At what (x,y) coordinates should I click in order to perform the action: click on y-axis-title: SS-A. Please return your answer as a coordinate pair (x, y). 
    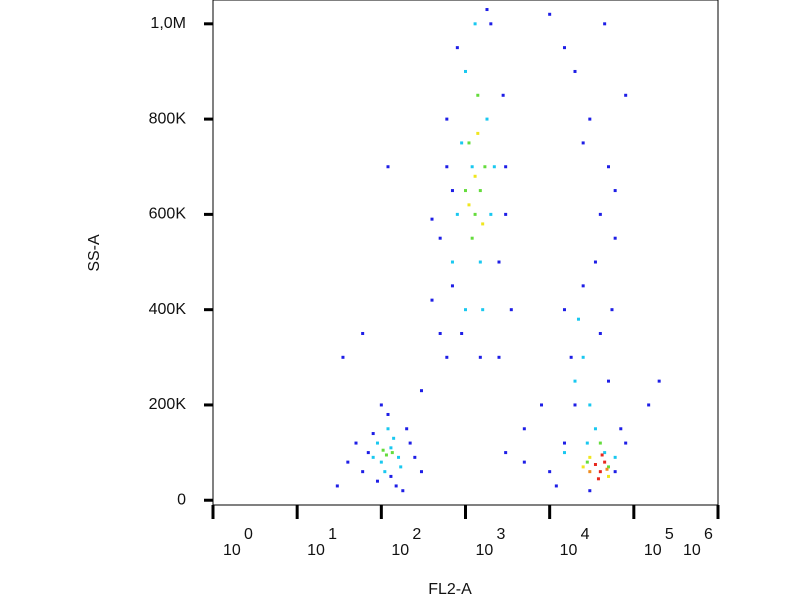
    Looking at the image, I should click on (94, 253).